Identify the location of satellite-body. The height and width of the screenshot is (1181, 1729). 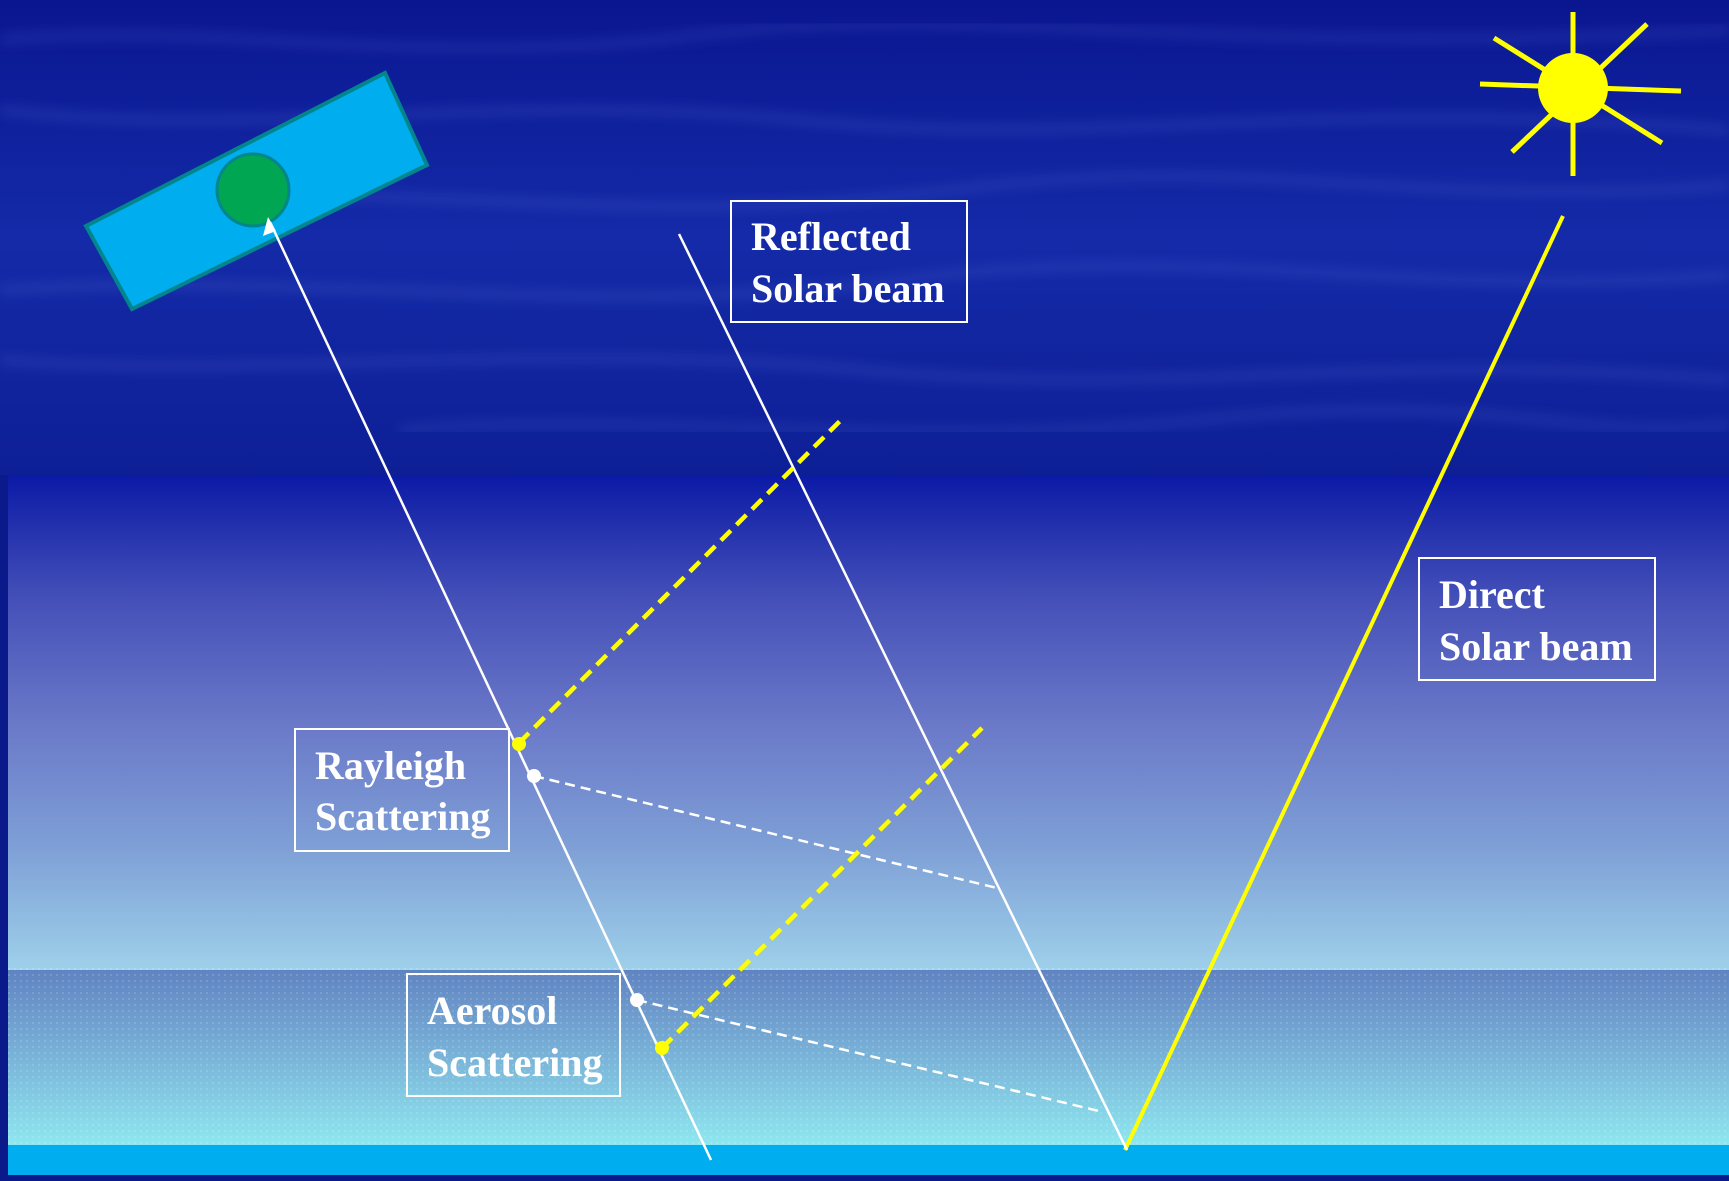
(253, 190).